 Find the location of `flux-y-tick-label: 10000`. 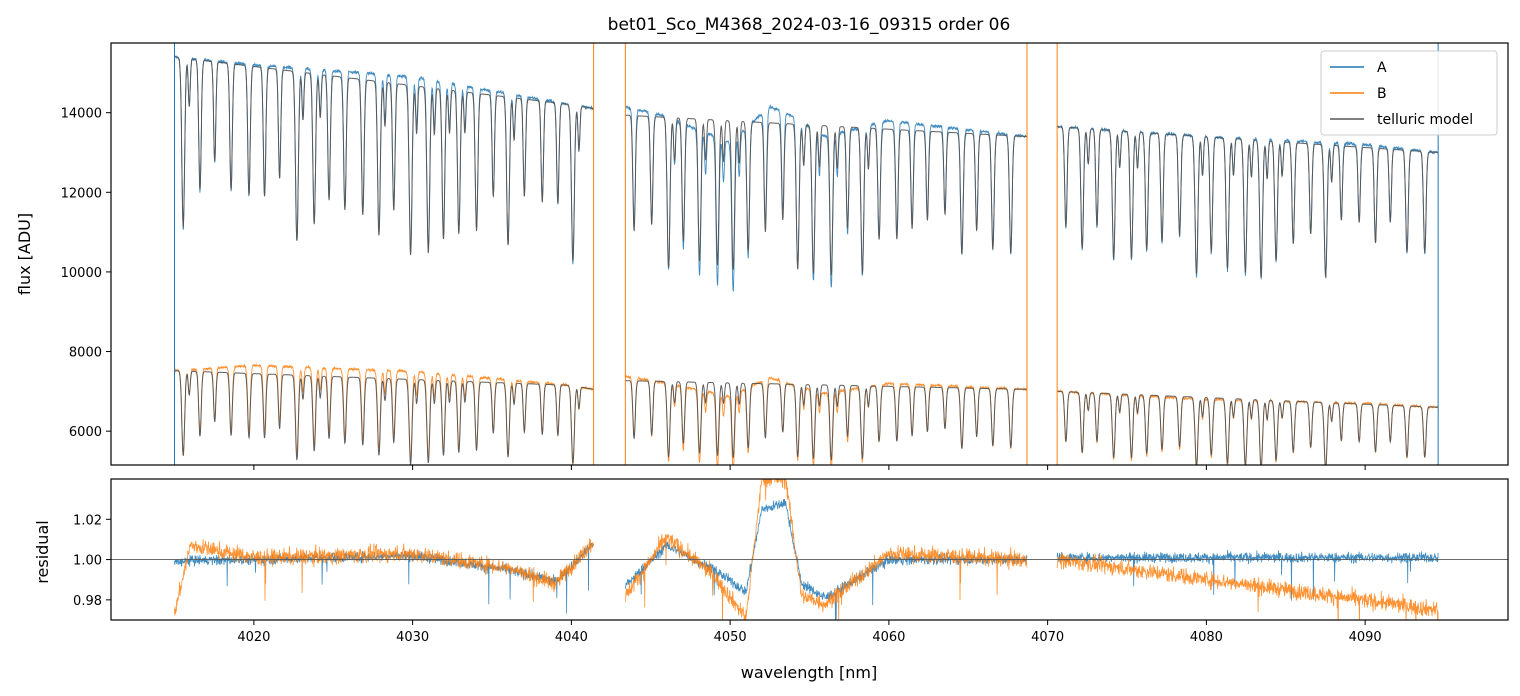

flux-y-tick-label: 10000 is located at coordinates (81, 273).